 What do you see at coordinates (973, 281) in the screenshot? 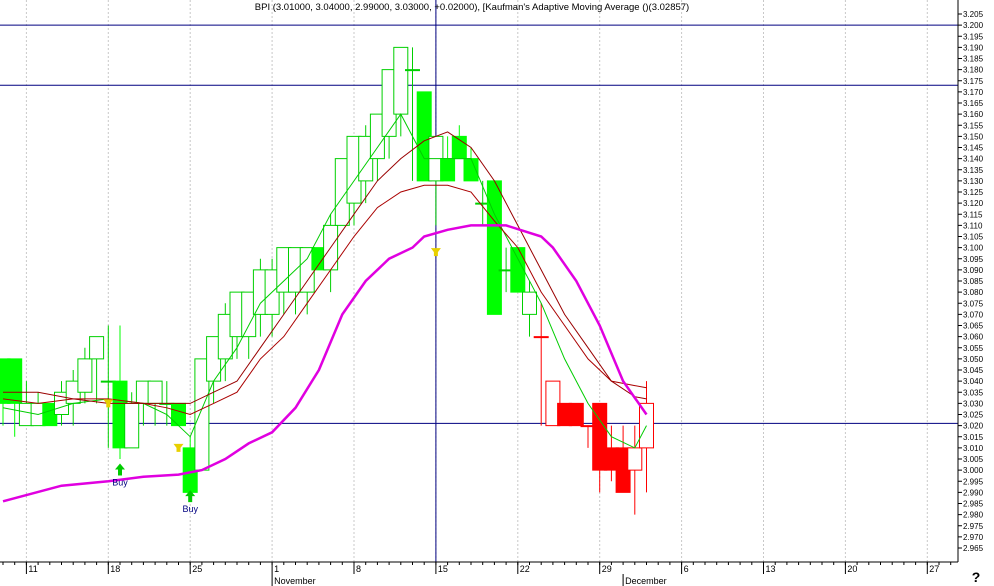
I see `y-tick-label: 3.085` at bounding box center [973, 281].